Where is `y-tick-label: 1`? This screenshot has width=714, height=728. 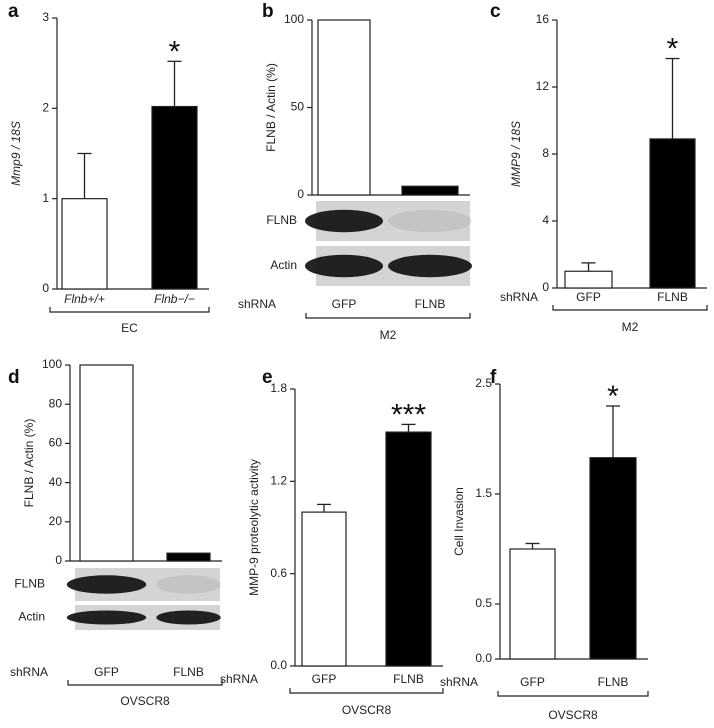 y-tick-label: 1 is located at coordinates (45, 198).